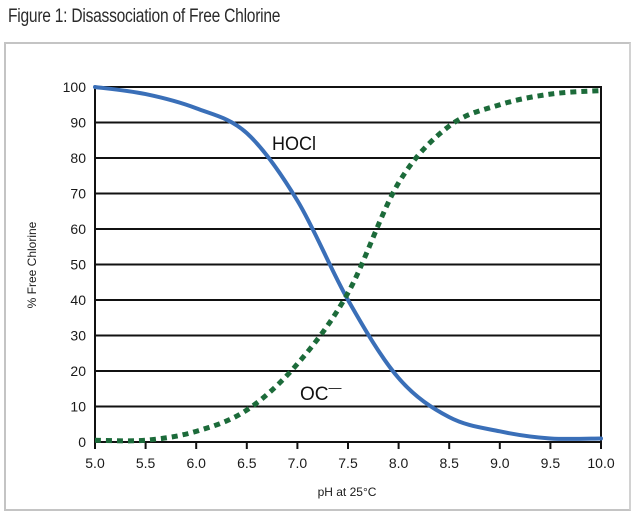 The width and height of the screenshot is (640, 518). I want to click on x-axis-ticks: 5.0 5.5 6.0 6.5 7.0 7.5 8.0 8.5 9.0 9.5 10.0, so click(350, 456).